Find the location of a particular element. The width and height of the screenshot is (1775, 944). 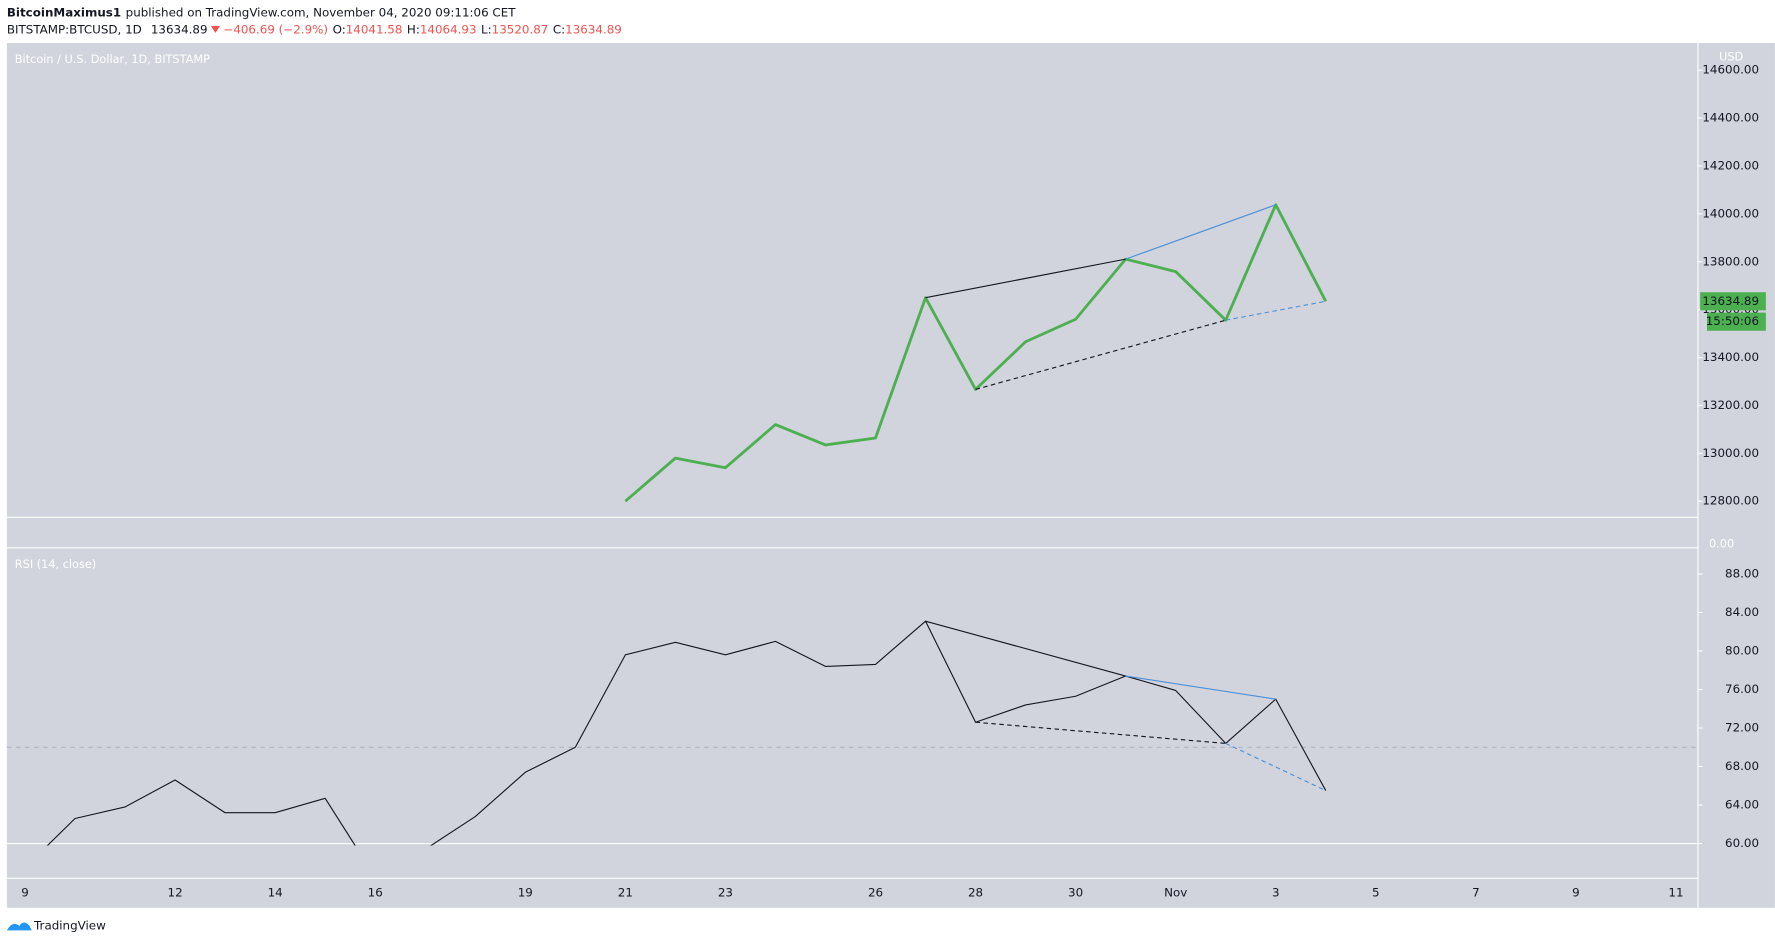

open-label: O: is located at coordinates (339, 29).